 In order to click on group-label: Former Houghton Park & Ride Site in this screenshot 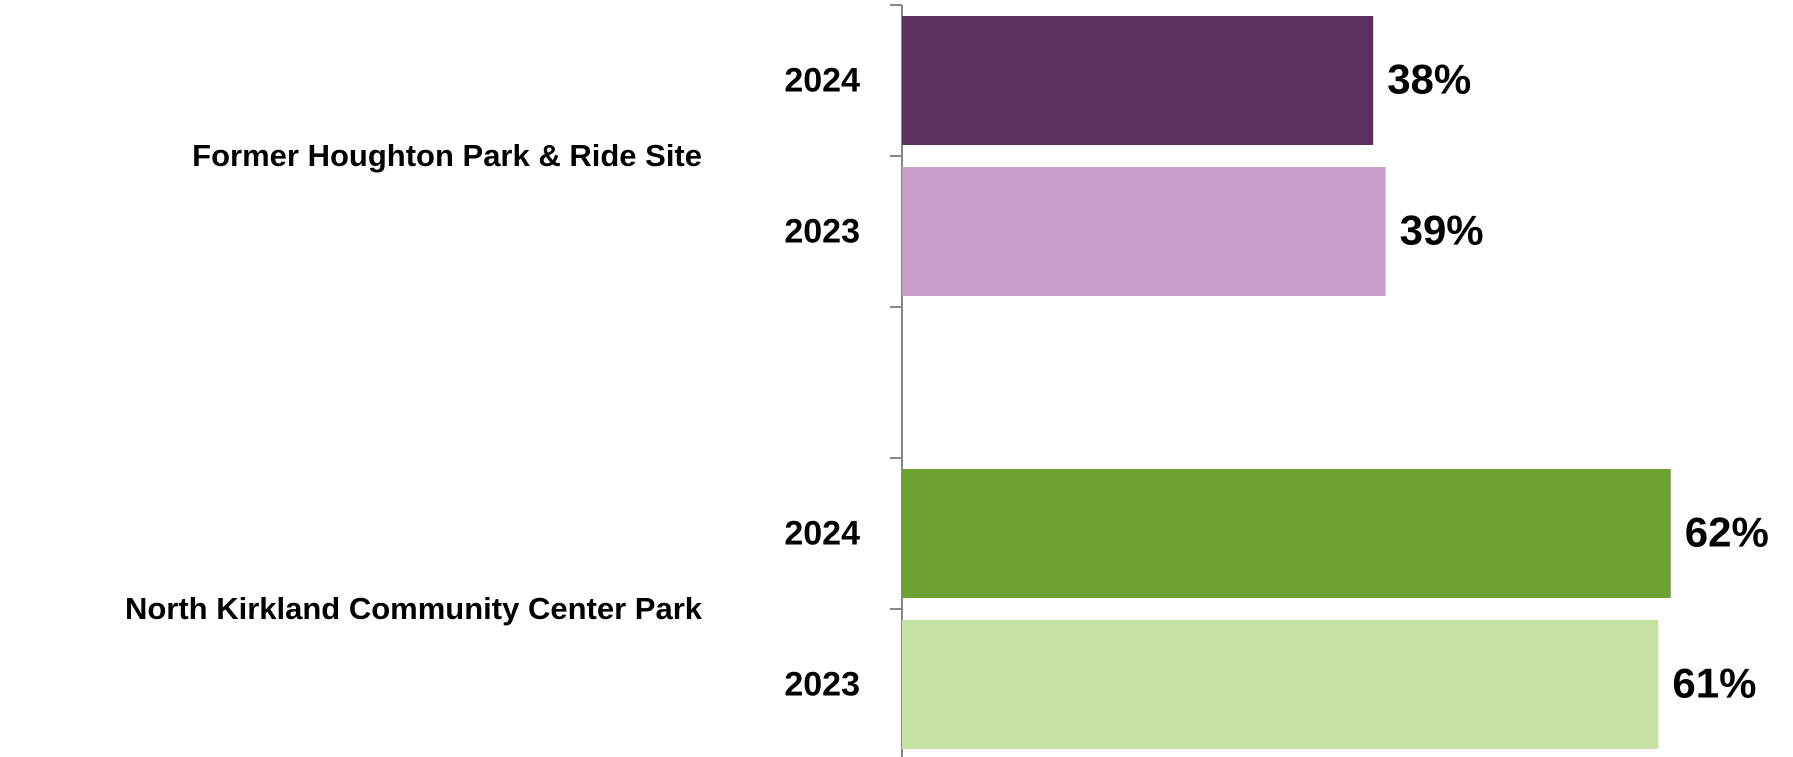, I will do `click(447, 155)`.